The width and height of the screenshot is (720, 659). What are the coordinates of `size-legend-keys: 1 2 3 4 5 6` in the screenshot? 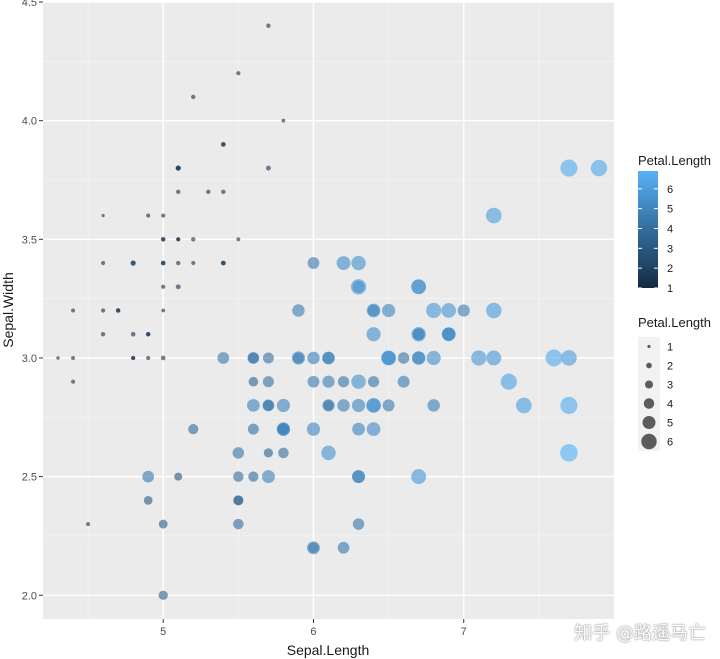 It's located at (655, 394).